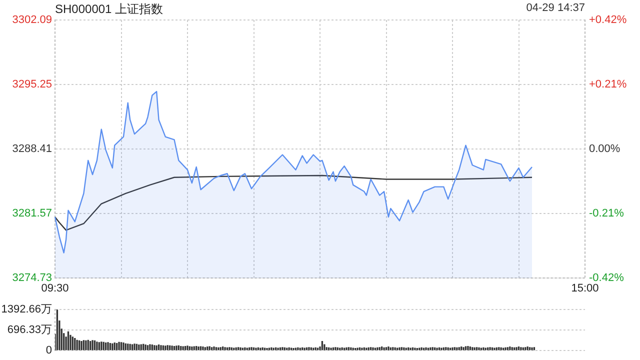 The height and width of the screenshot is (360, 640). I want to click on y-tick-label: 1392.66万, so click(26, 310).